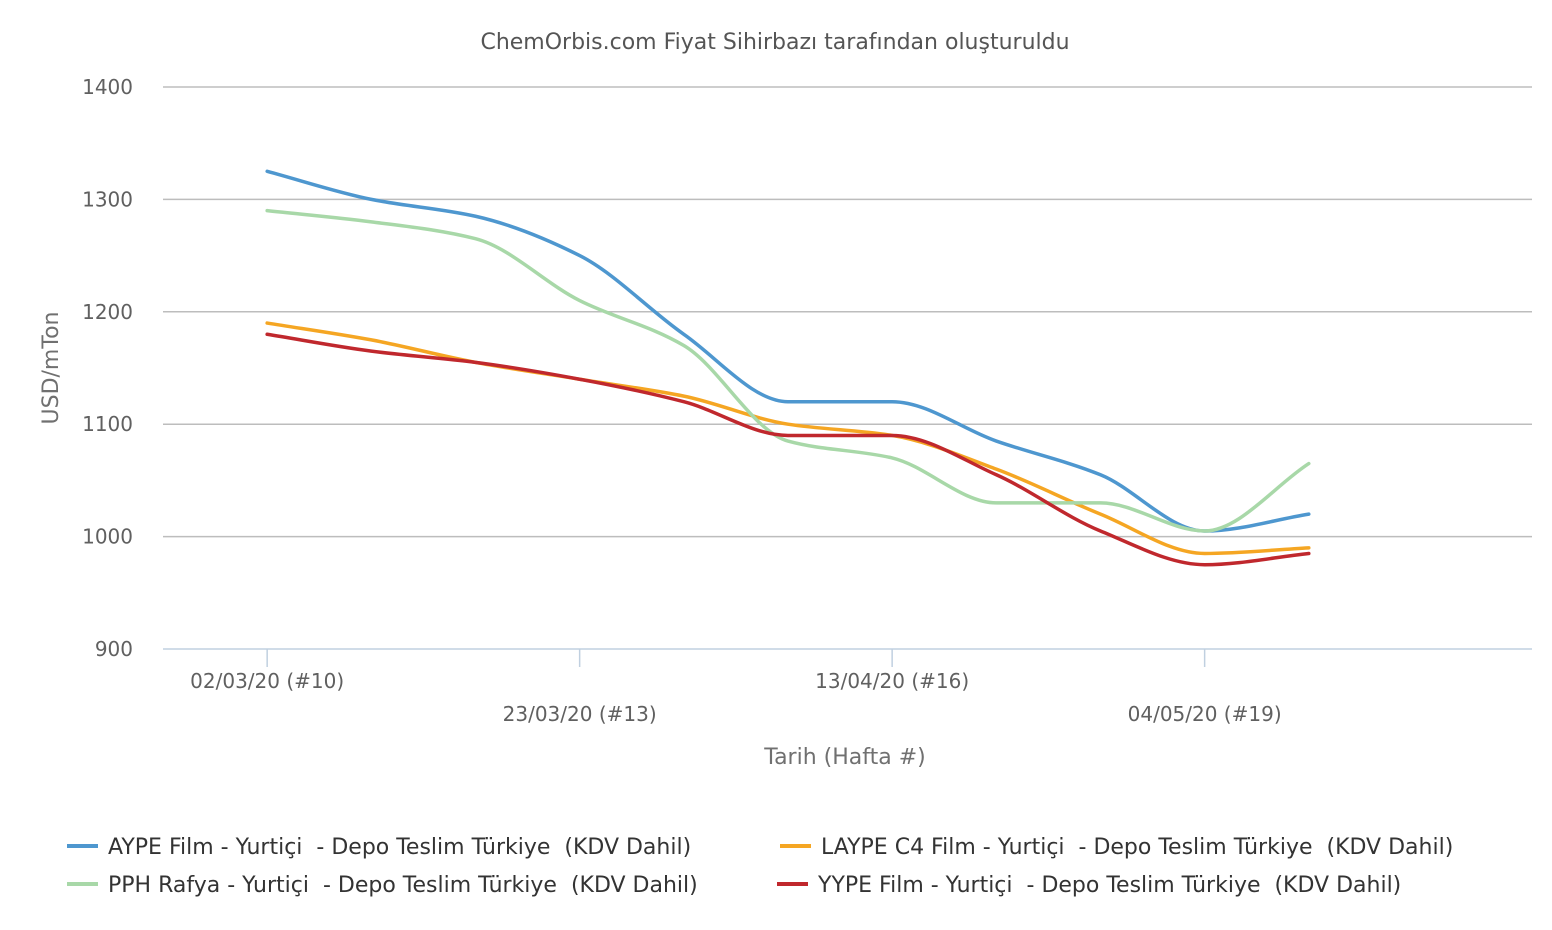  Describe the element at coordinates (107, 368) in the screenshot. I see `y-axis: 900 1000 1100 1200 1300 1400` at that location.